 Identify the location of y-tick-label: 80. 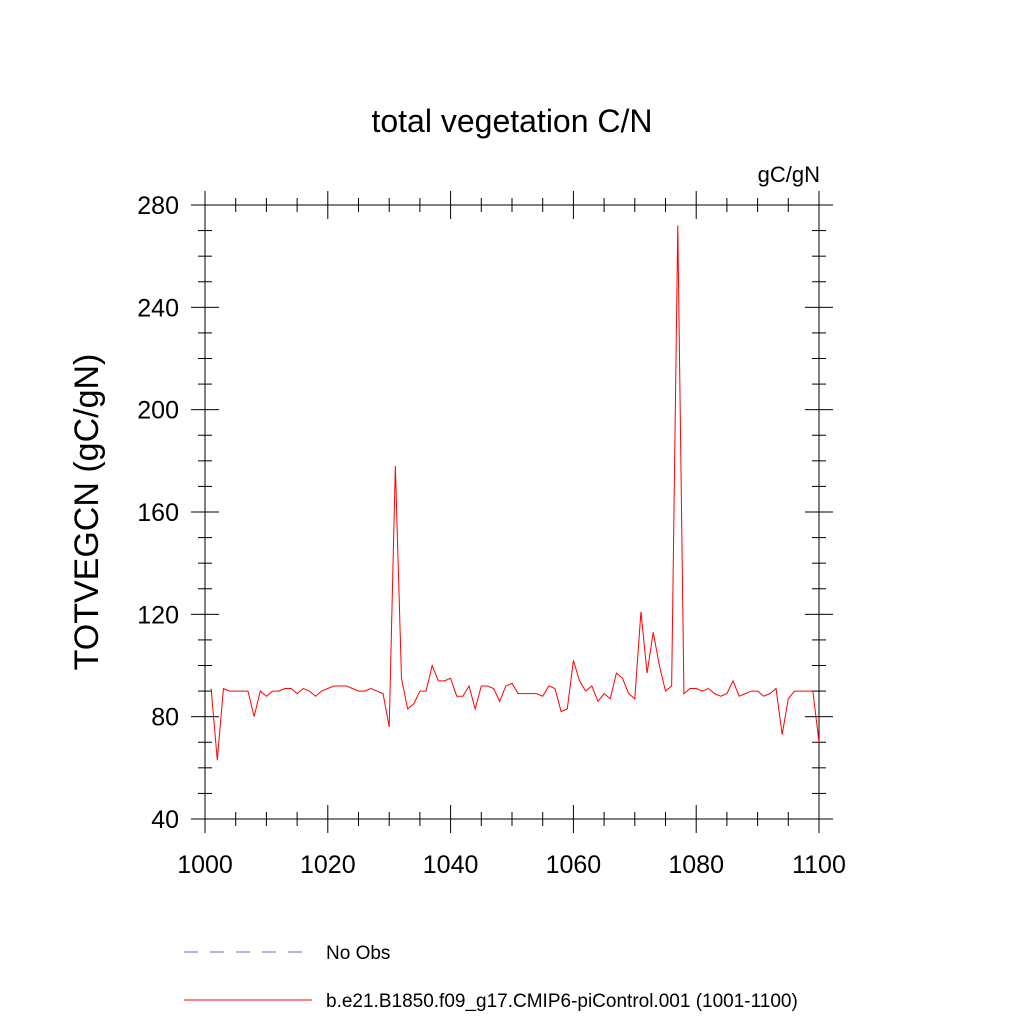
(165, 718).